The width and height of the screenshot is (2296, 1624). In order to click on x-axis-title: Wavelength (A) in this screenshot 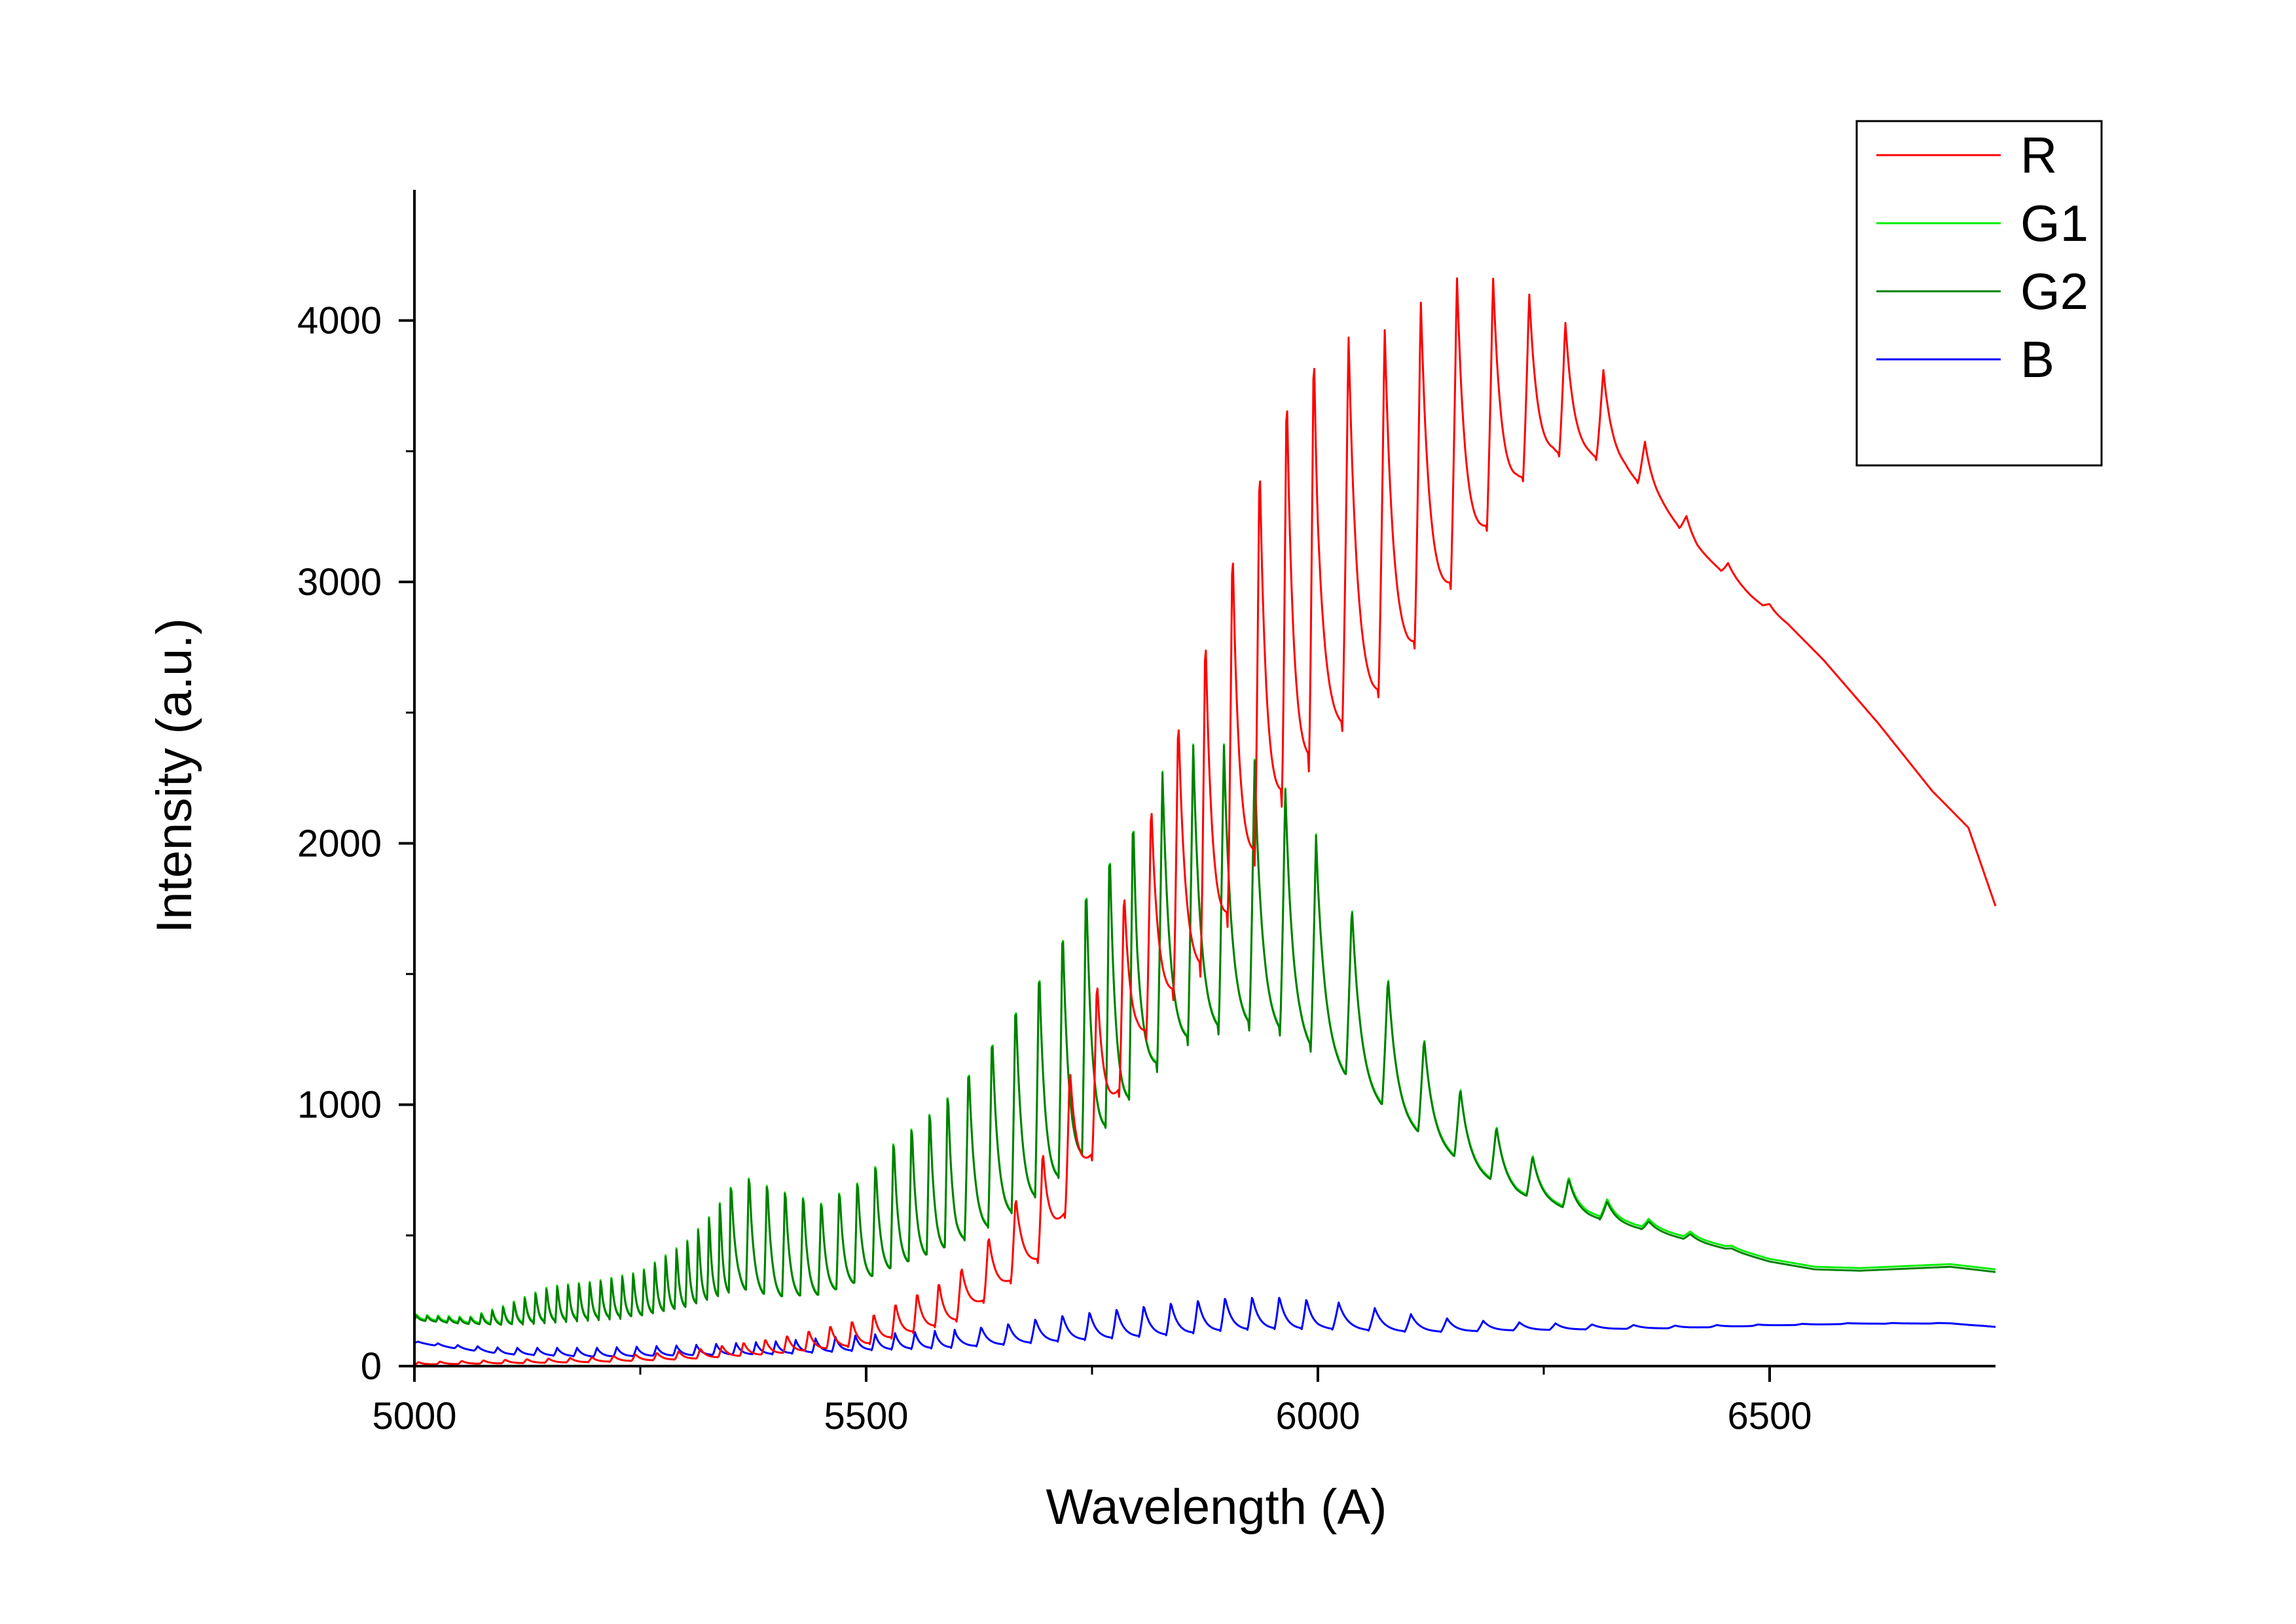, I will do `click(1216, 1507)`.